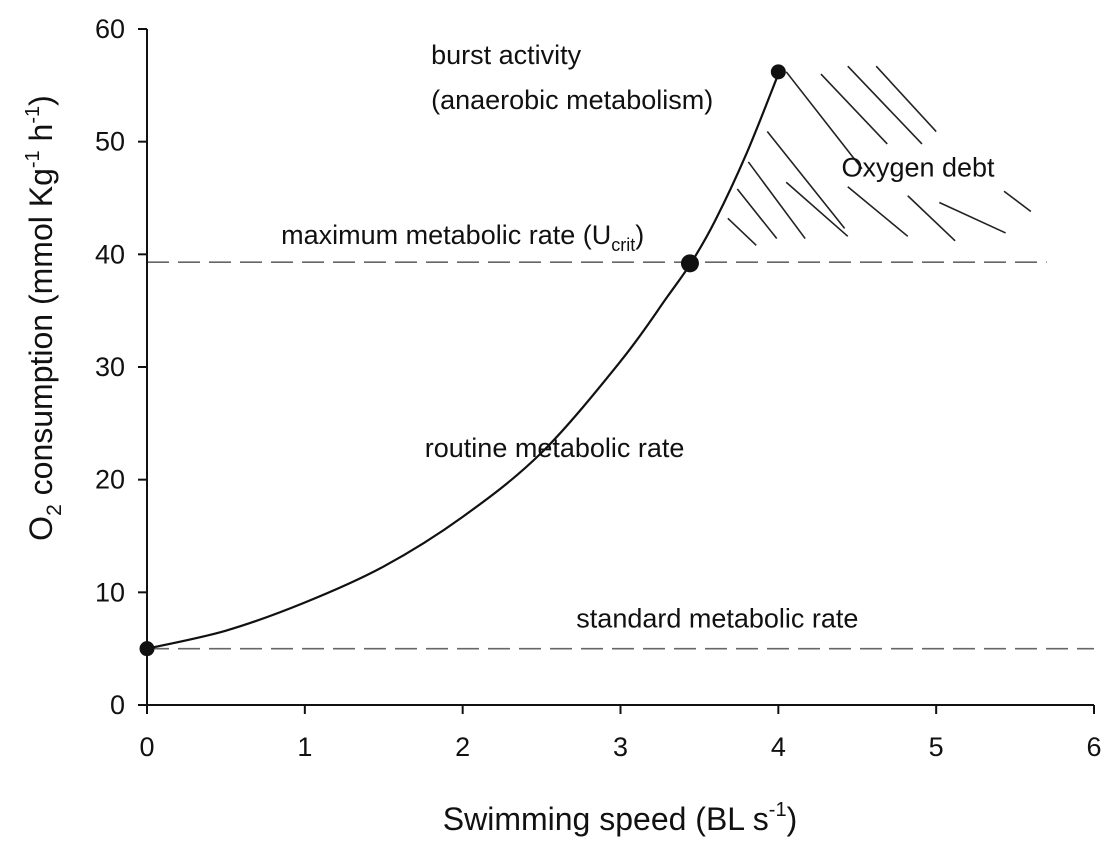 This screenshot has width=1113, height=857. Describe the element at coordinates (778, 810) in the screenshot. I see `x-title-sup: -1` at that location.